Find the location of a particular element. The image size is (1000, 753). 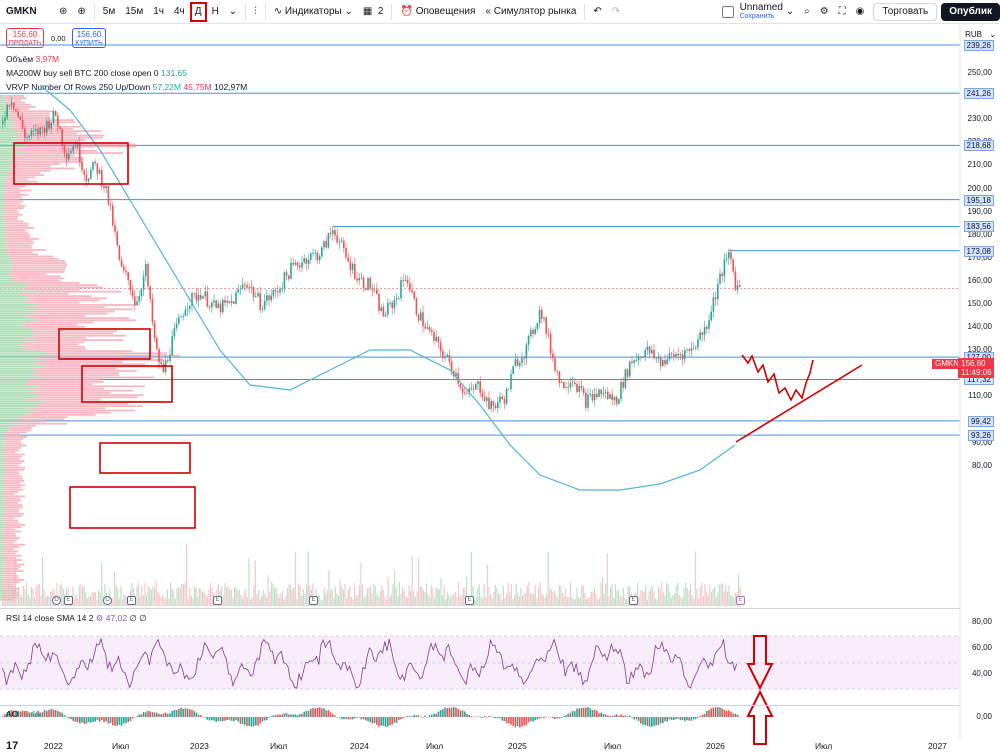

indicators-button: ∿ Индикаторы ⌄ is located at coordinates (313, 11).